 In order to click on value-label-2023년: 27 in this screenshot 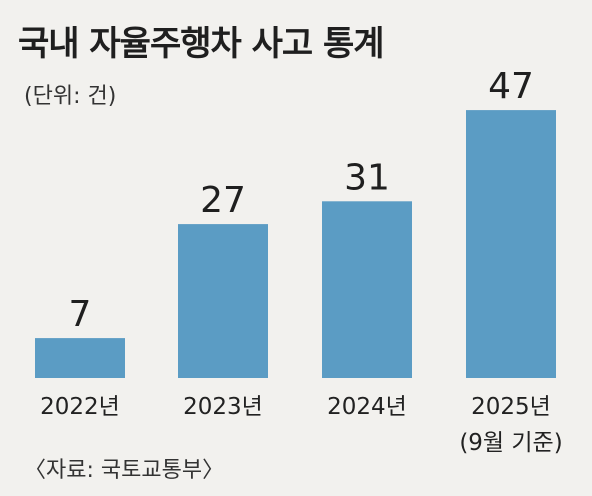, I will do `click(223, 200)`.